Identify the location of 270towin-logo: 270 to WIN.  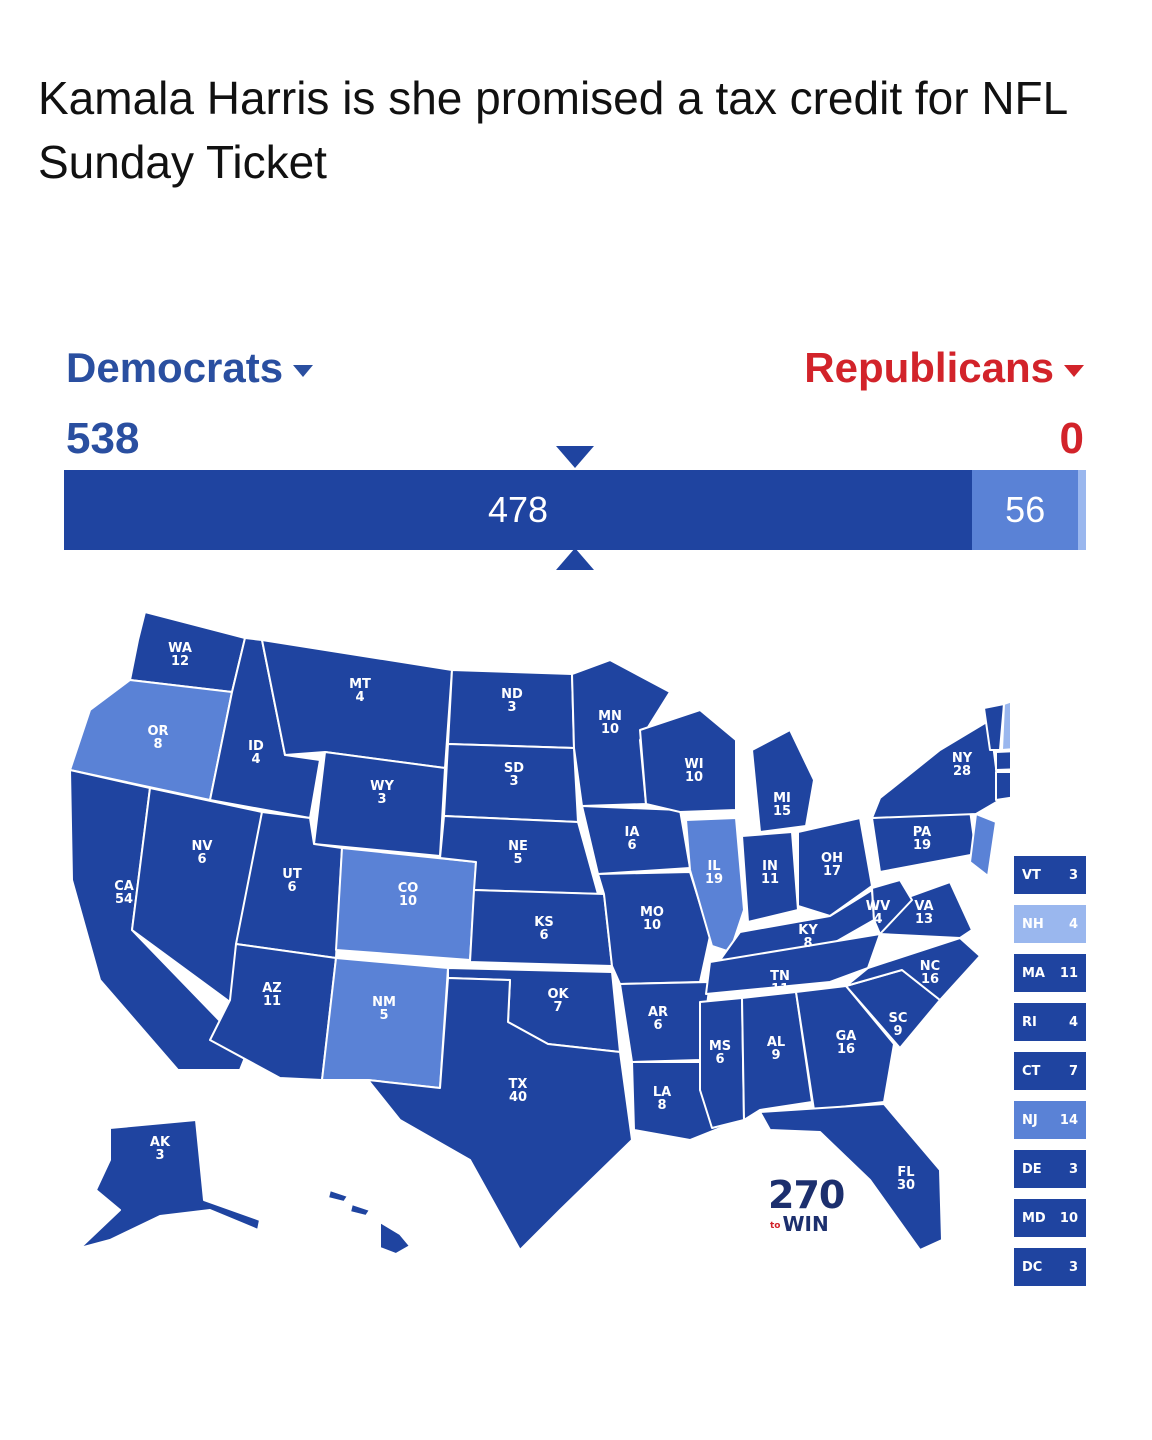
(806, 1204).